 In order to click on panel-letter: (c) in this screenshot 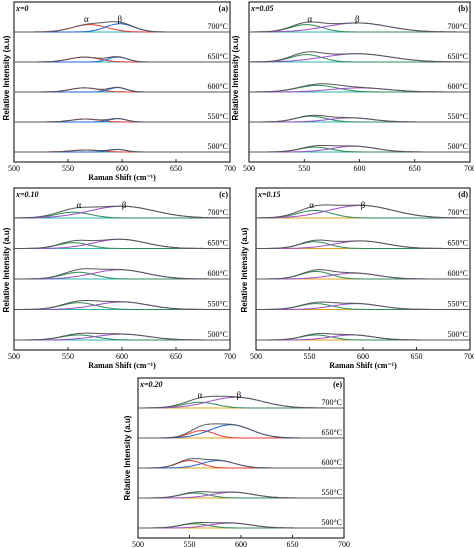, I will do `click(223, 194)`.